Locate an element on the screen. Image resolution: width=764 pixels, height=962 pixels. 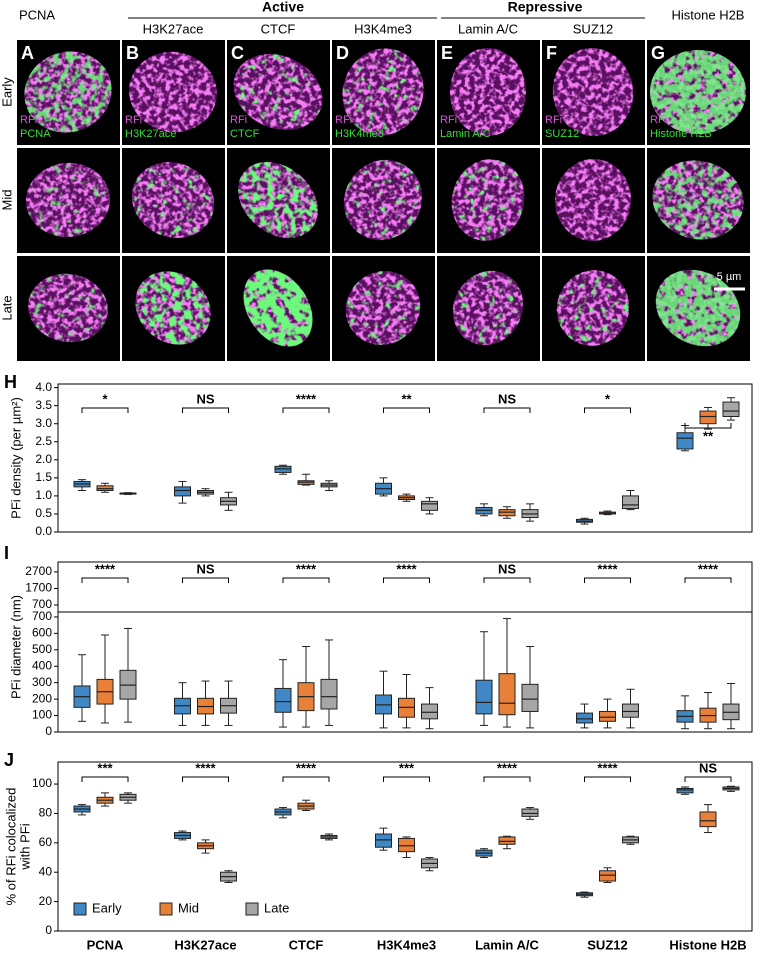
panel-letter: C is located at coordinates (237, 53).